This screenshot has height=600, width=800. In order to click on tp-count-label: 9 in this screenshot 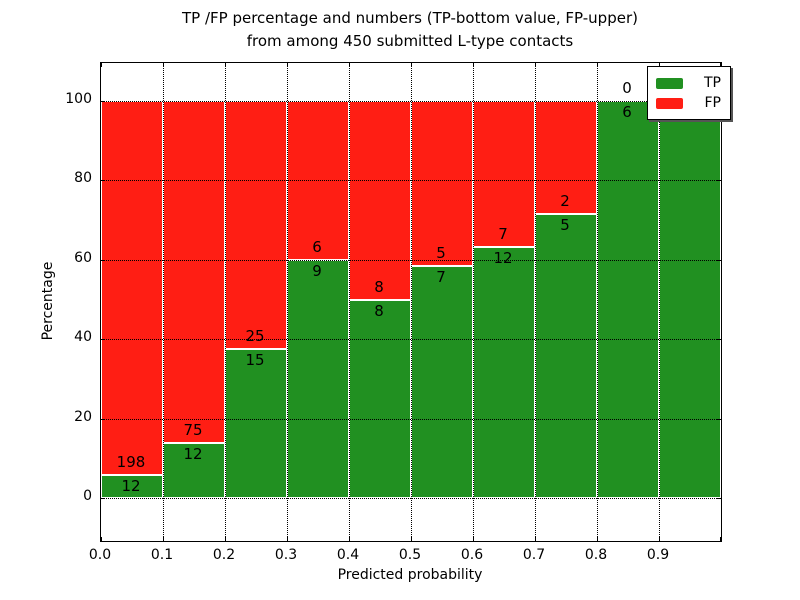, I will do `click(317, 270)`.